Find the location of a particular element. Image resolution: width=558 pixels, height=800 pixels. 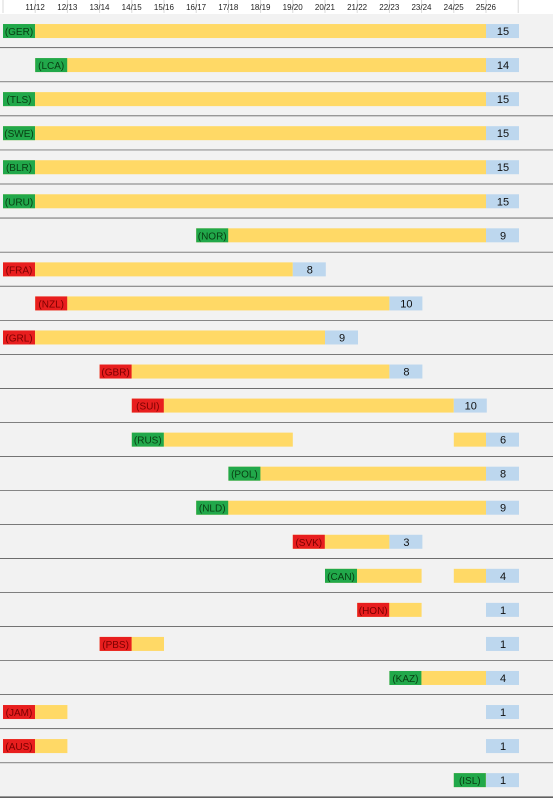

season-label: 11/12 is located at coordinates (35, 7).